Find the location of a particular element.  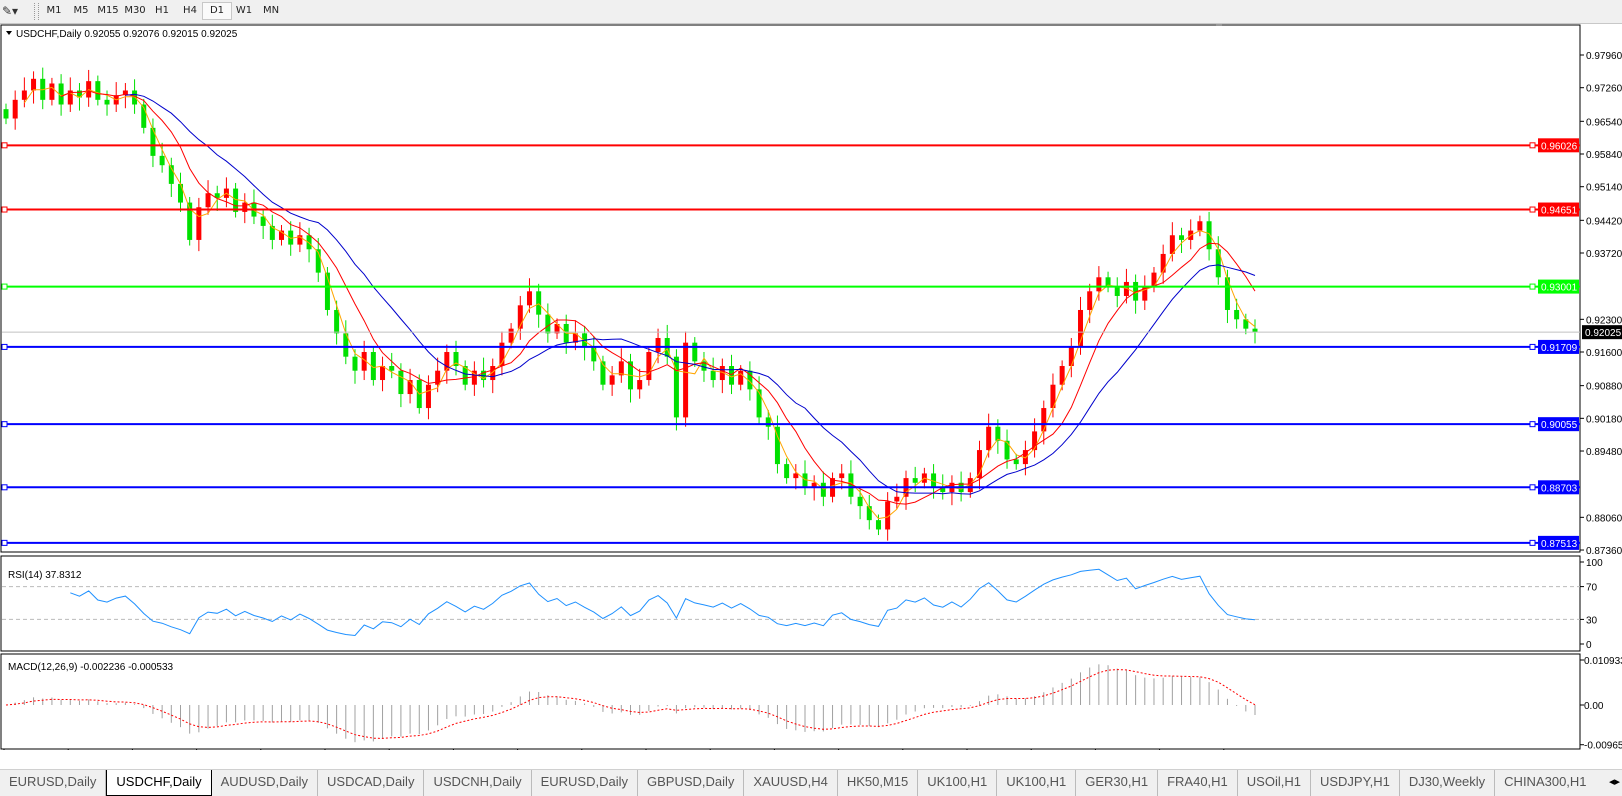

chart-tab: USOil,H1 is located at coordinates (1274, 783).